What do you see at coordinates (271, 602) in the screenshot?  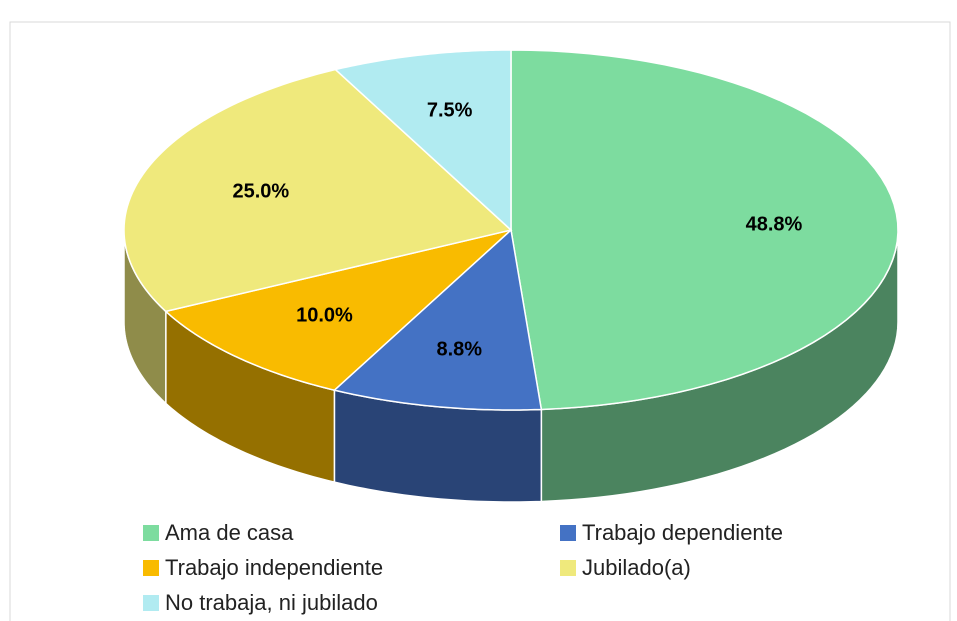 I see `legend-label: No trabaja, ni jubilado` at bounding box center [271, 602].